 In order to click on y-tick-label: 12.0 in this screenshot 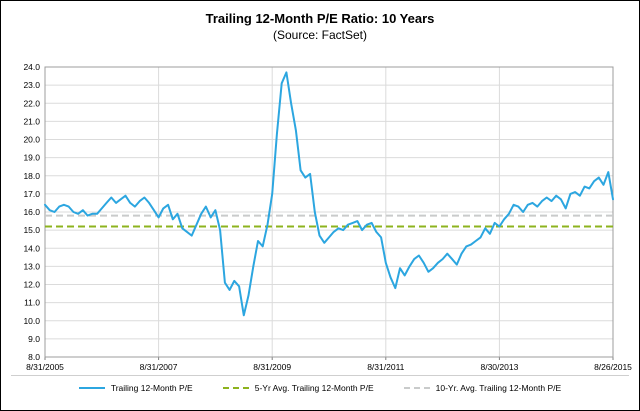, I will do `click(31, 285)`.